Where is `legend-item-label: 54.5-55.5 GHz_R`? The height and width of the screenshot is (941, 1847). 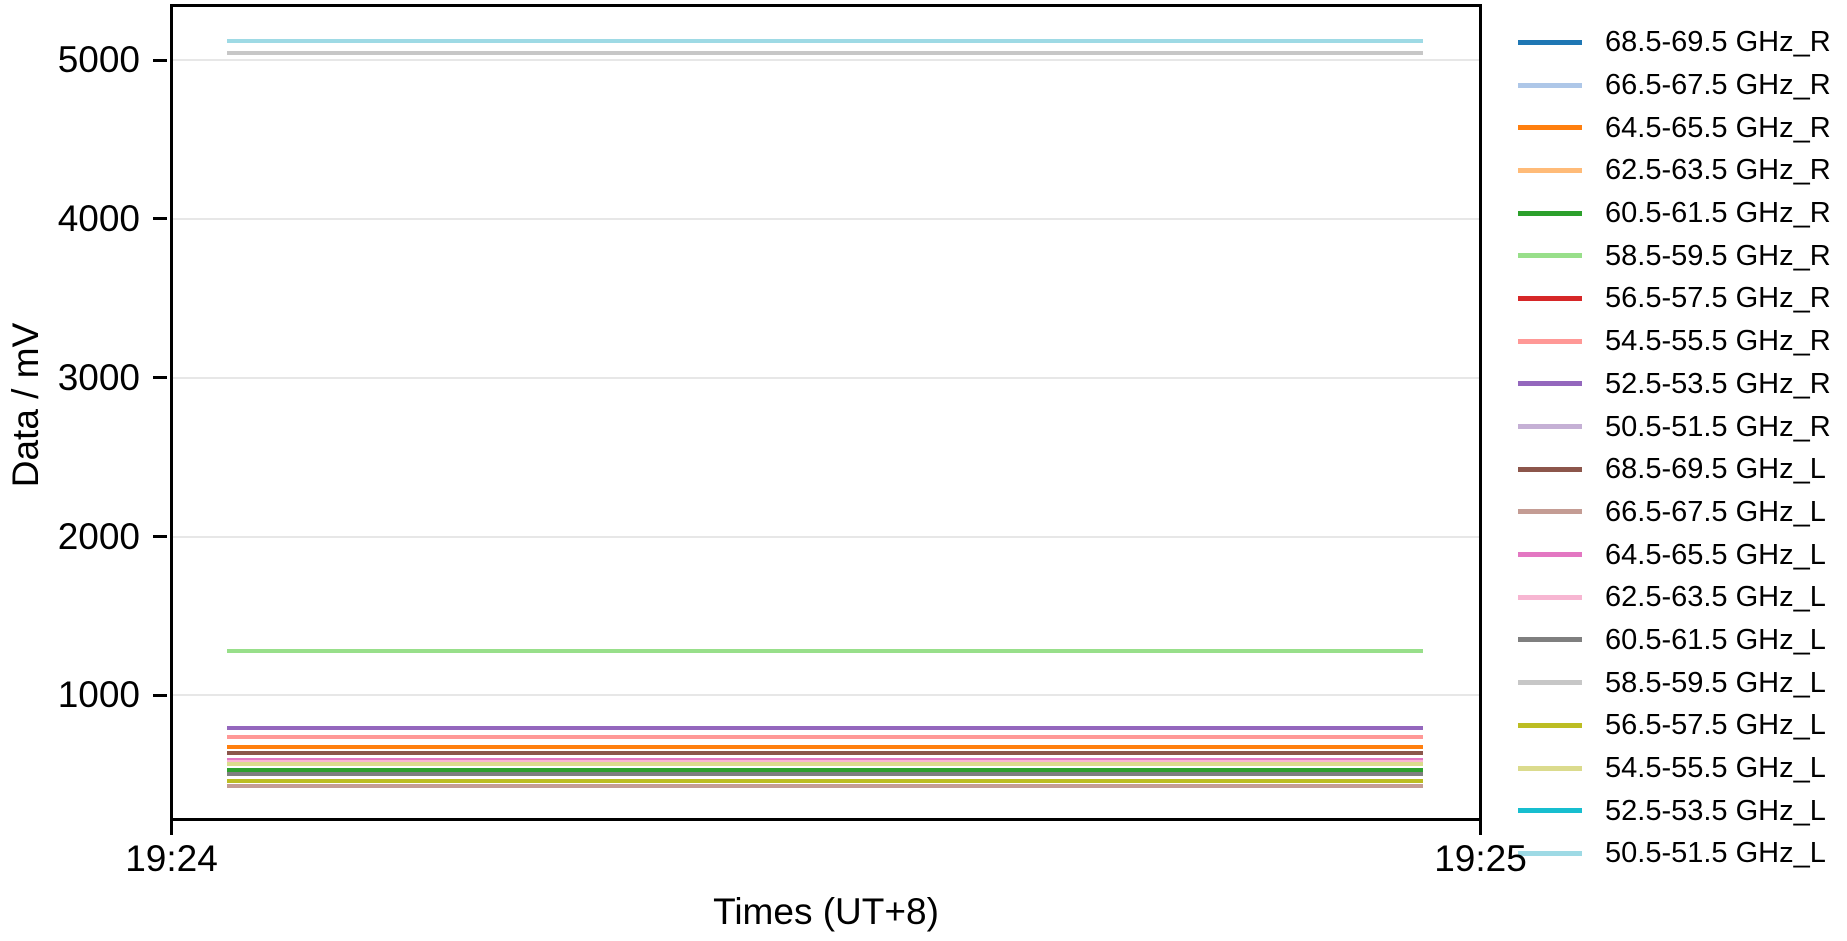
legend-item-label: 54.5-55.5 GHz_R is located at coordinates (1718, 341).